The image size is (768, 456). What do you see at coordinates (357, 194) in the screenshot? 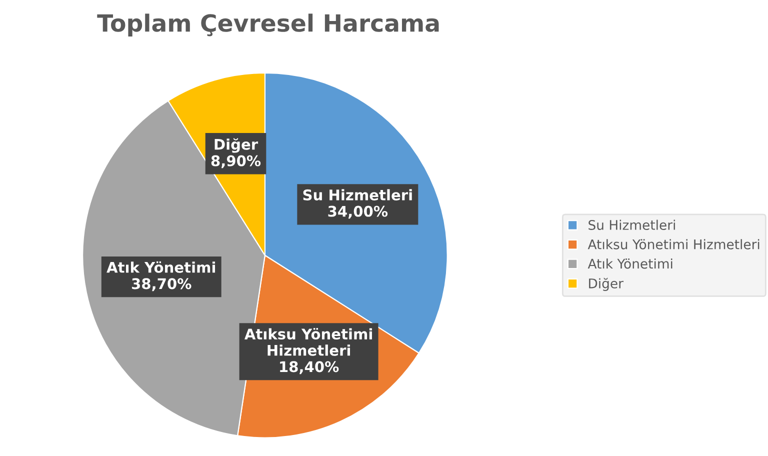
I see `slice-label: Su Hizmetleri` at bounding box center [357, 194].